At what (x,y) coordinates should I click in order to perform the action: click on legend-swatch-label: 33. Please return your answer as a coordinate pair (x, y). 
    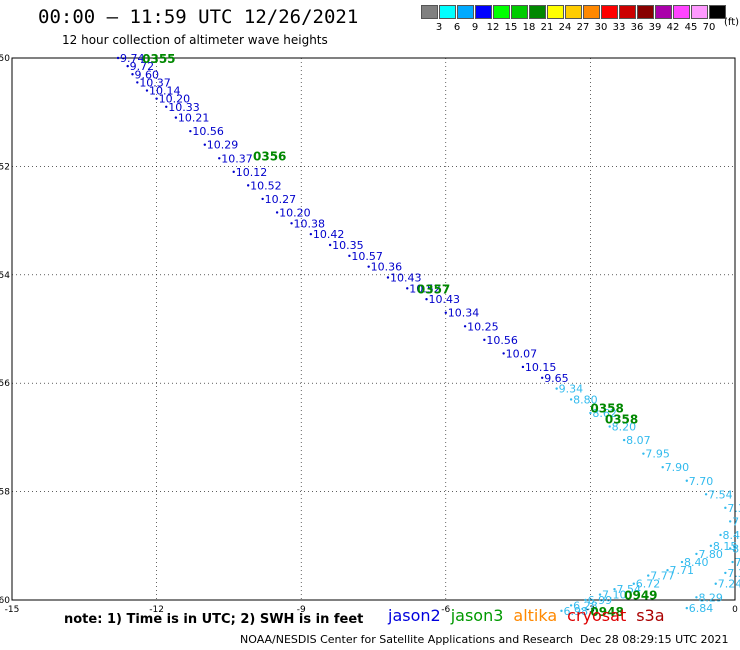
    Looking at the image, I should click on (619, 27).